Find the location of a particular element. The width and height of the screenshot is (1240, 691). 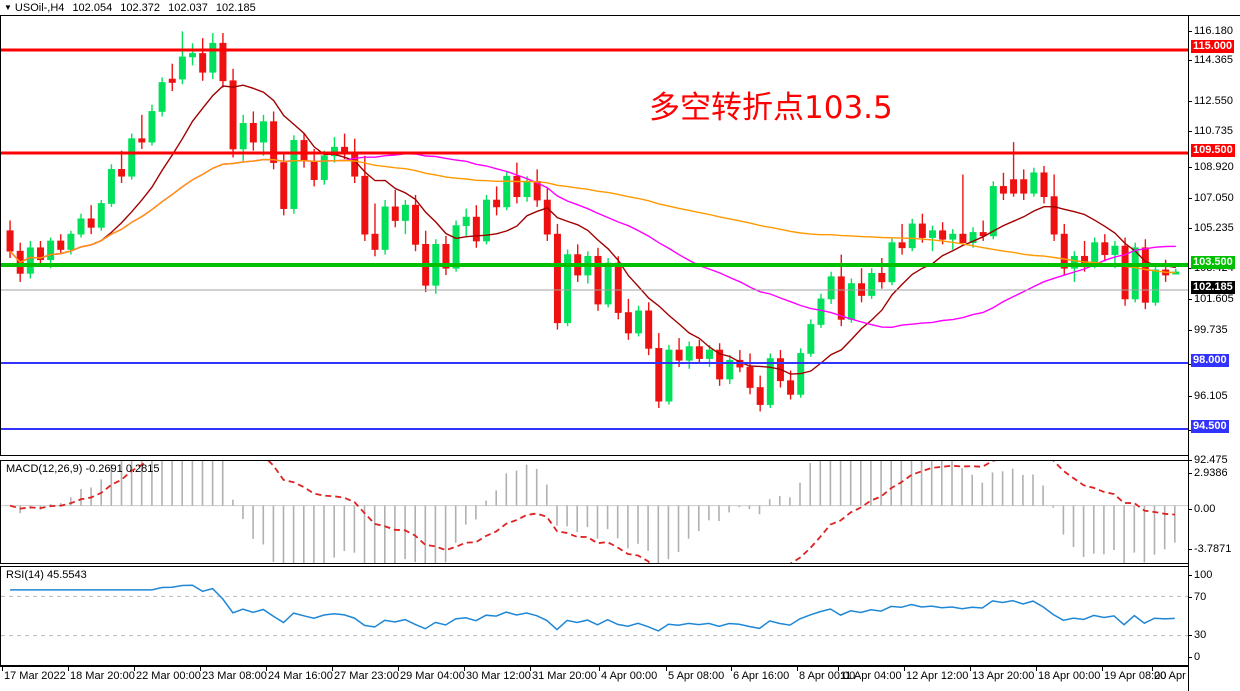

time-tick-label: 17 Mar 2022 is located at coordinates (35, 676).